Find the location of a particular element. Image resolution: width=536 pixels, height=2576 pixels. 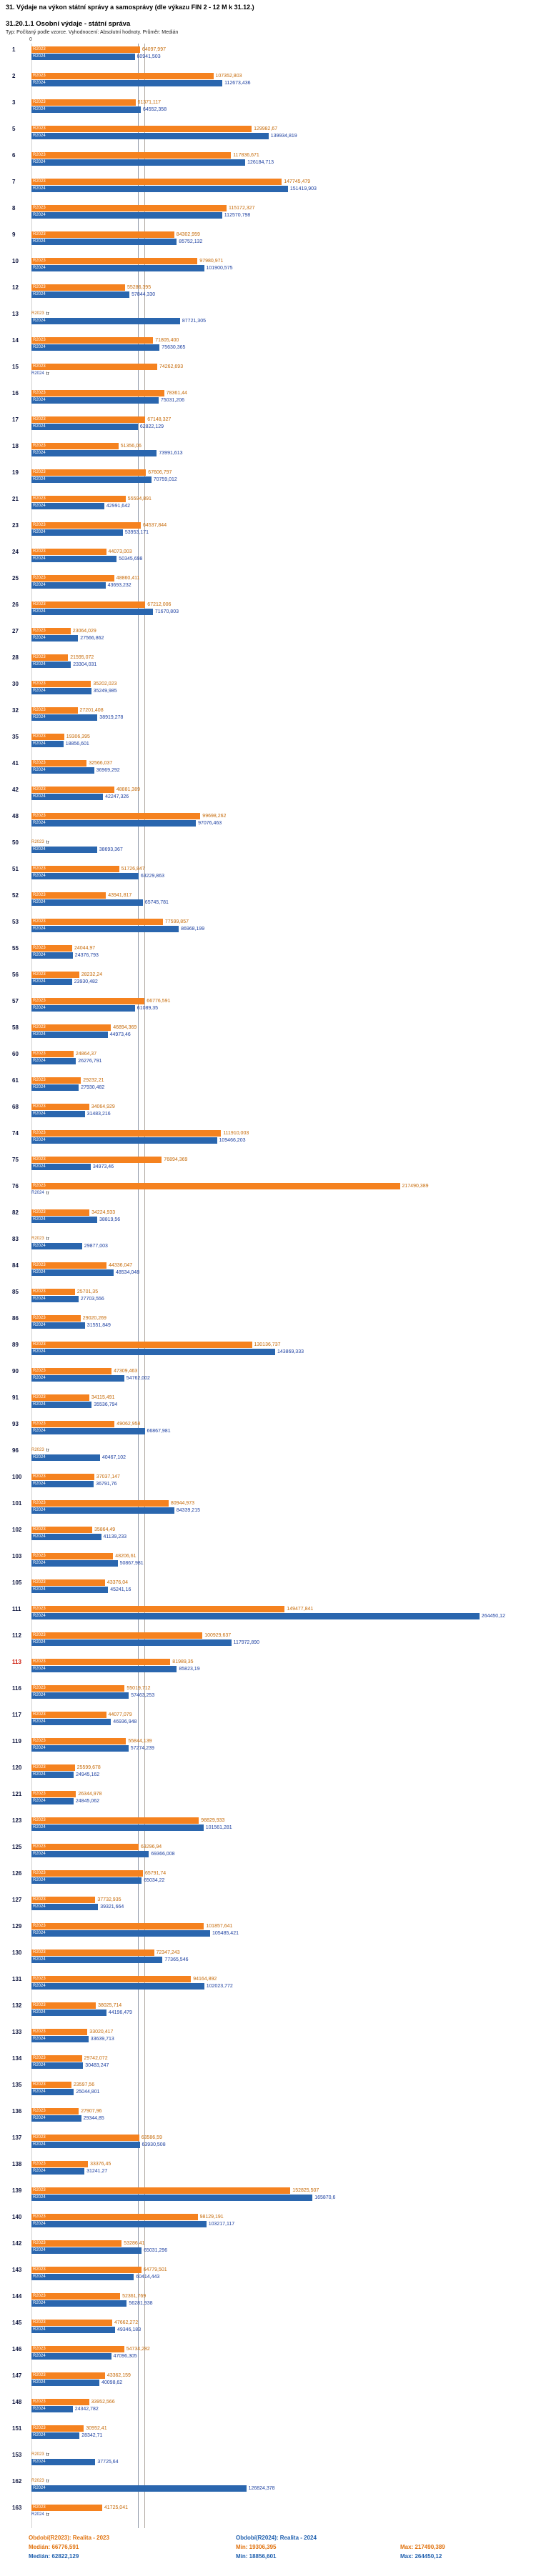

bar-r2024-row-126: R2024 is located at coordinates (86, 1881).